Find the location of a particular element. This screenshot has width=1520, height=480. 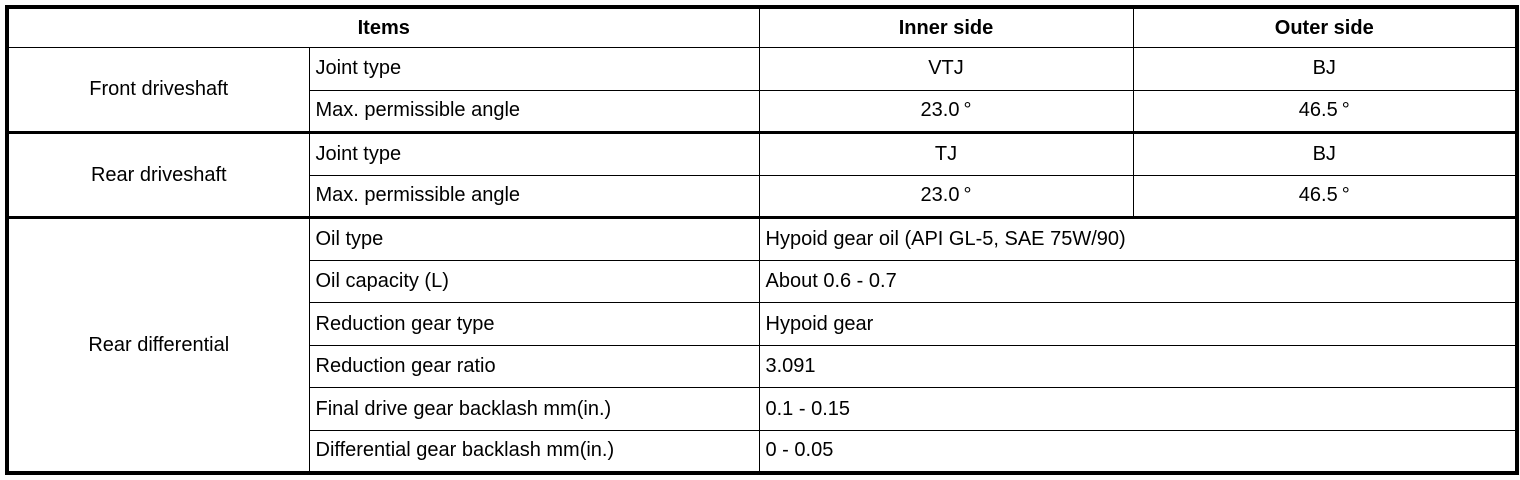

cell-value: Hypoid gear oil (API GL-5, SAE 75W/90) is located at coordinates (1138, 238).